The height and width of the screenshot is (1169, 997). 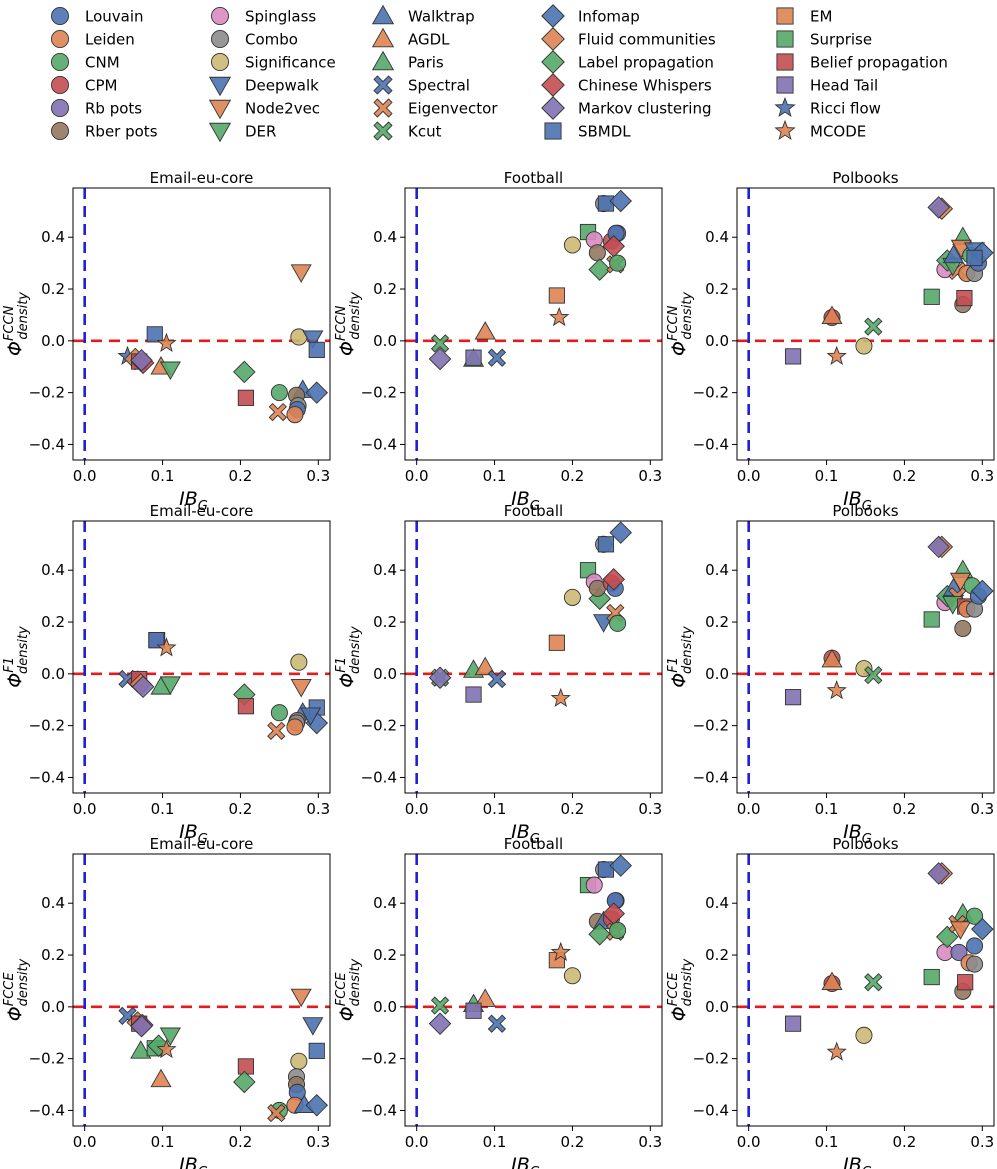 I want to click on point-cnm, so click(x=975, y=916).